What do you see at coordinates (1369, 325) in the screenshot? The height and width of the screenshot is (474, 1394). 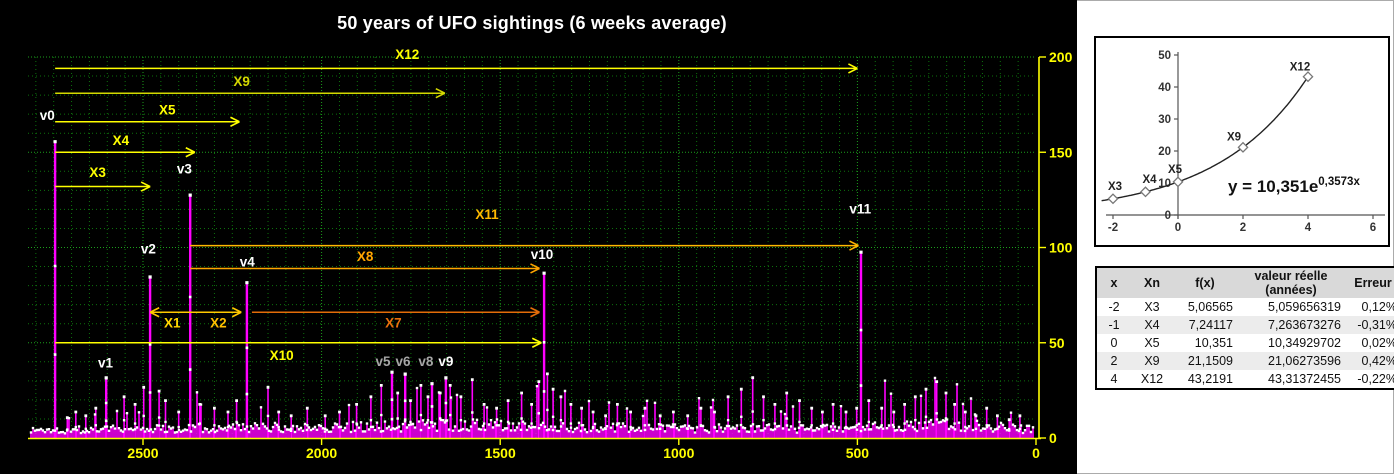 I see `table-cell: -0,31%` at bounding box center [1369, 325].